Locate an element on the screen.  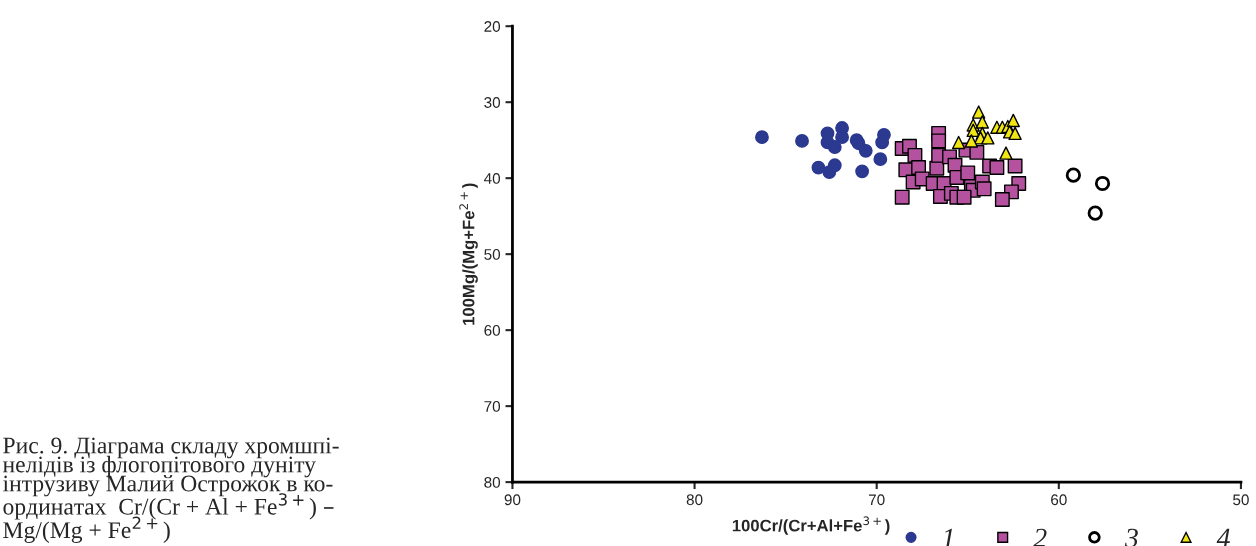
x-axis-title: 100Cr/(Cr+Al+Fe$^{3+}$) is located at coordinates (811, 525).